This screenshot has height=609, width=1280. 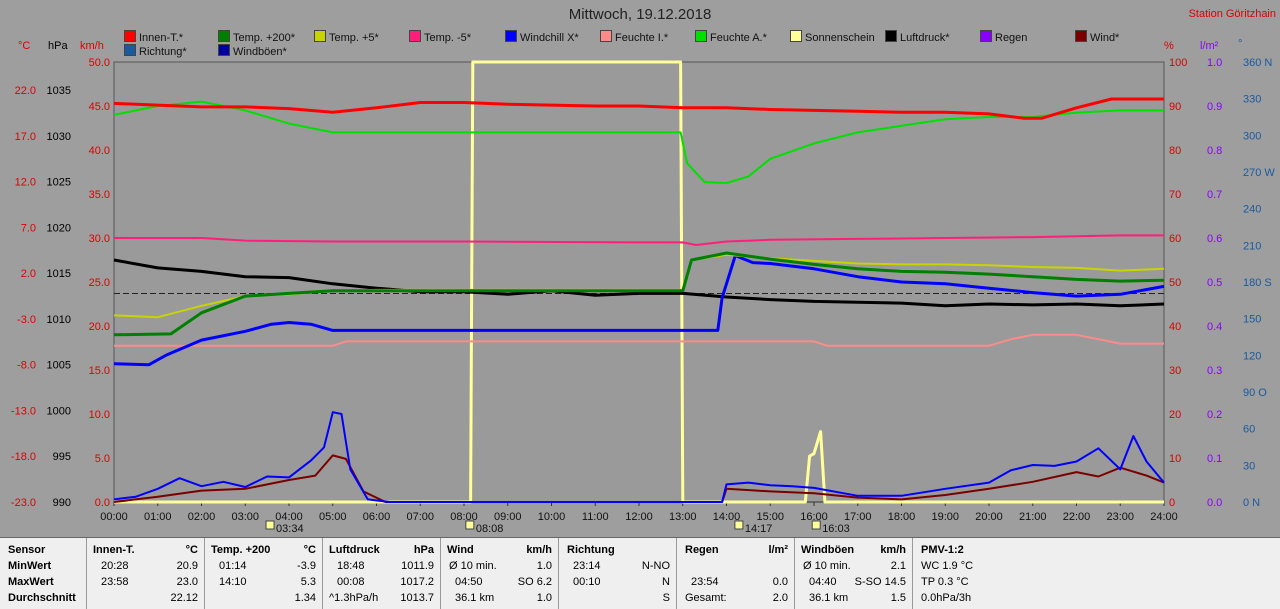 I want to click on richtung-header: Richtung, so click(x=591, y=550).